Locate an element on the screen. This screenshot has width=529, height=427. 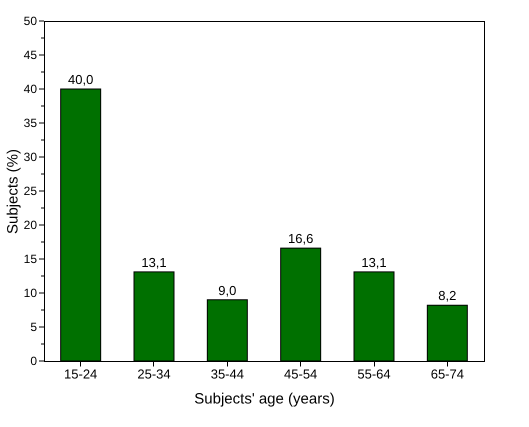
y-tick-label: 50 is located at coordinates (31, 21).